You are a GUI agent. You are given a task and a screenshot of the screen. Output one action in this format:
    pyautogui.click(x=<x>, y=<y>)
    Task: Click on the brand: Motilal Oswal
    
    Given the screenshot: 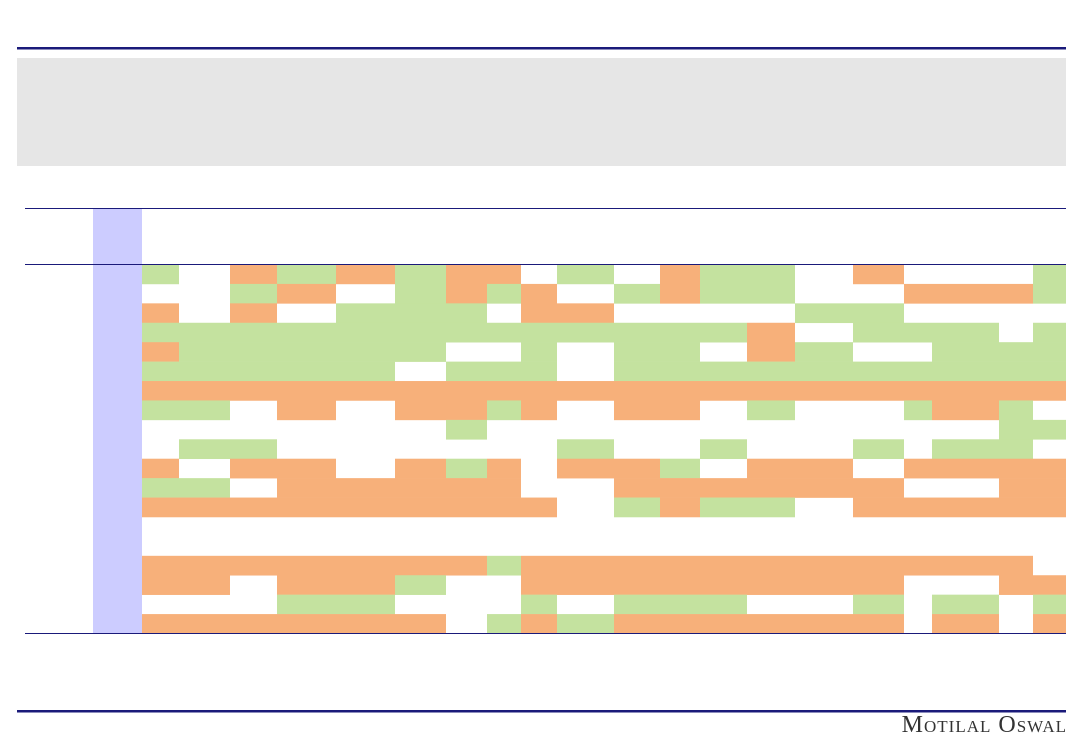 What is the action you would take?
    pyautogui.click(x=984, y=725)
    